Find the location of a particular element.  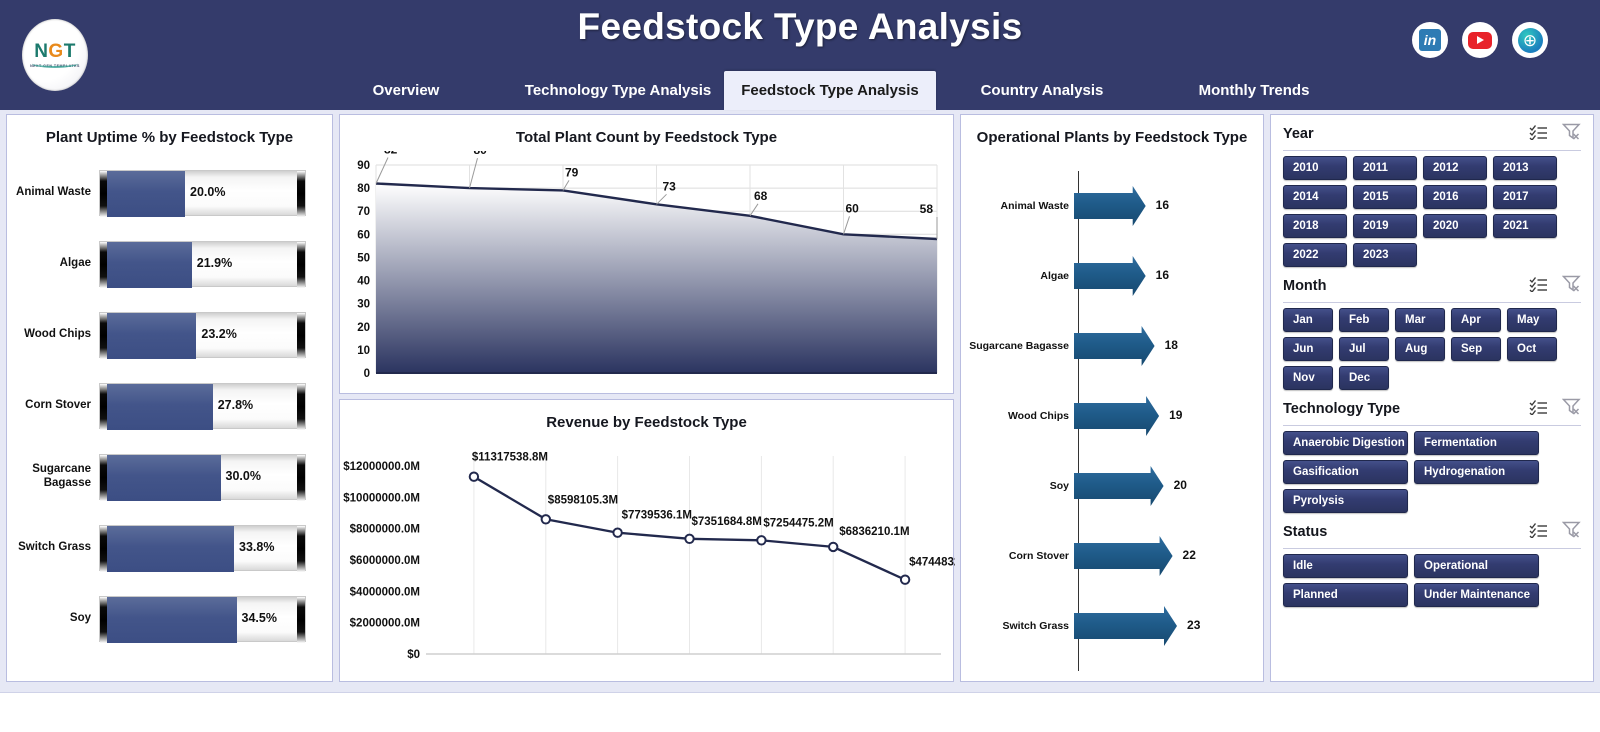

uptime-bullet-track: 33.8% is located at coordinates (202, 548).